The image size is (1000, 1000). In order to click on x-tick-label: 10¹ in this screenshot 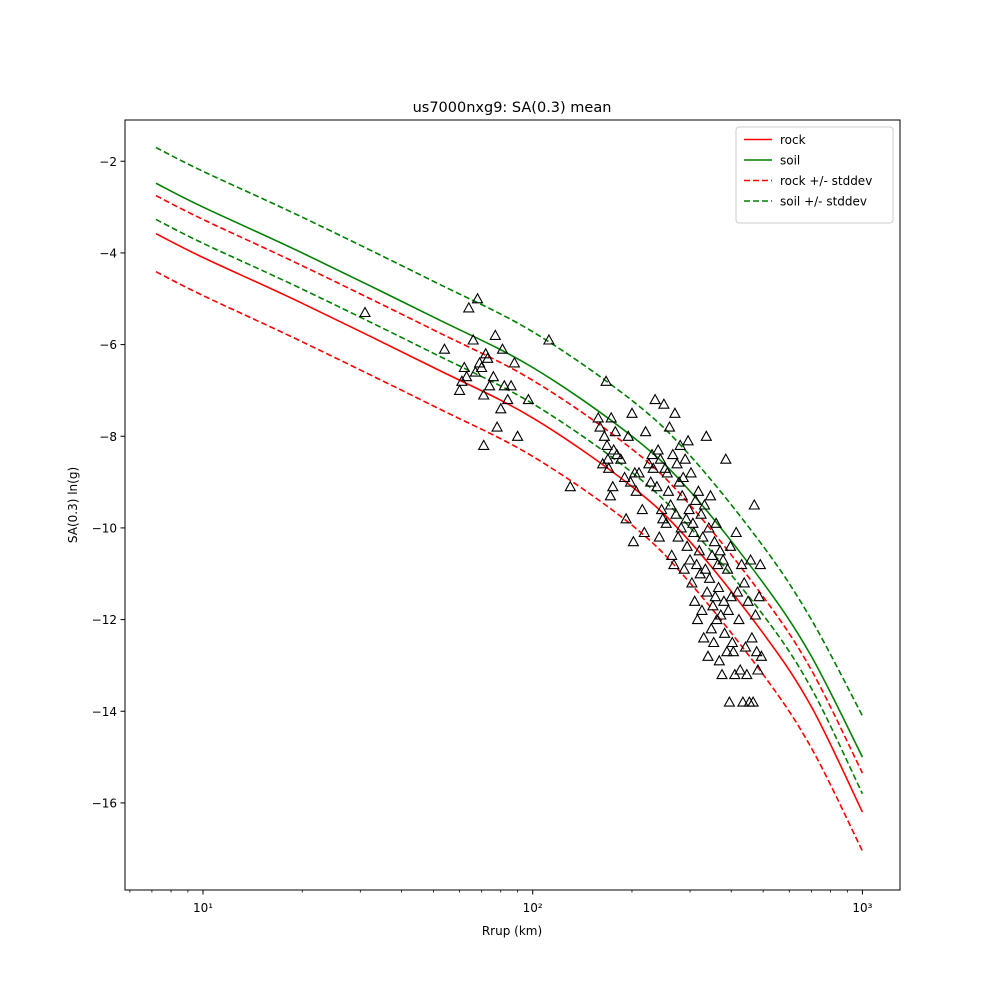, I will do `click(203, 908)`.